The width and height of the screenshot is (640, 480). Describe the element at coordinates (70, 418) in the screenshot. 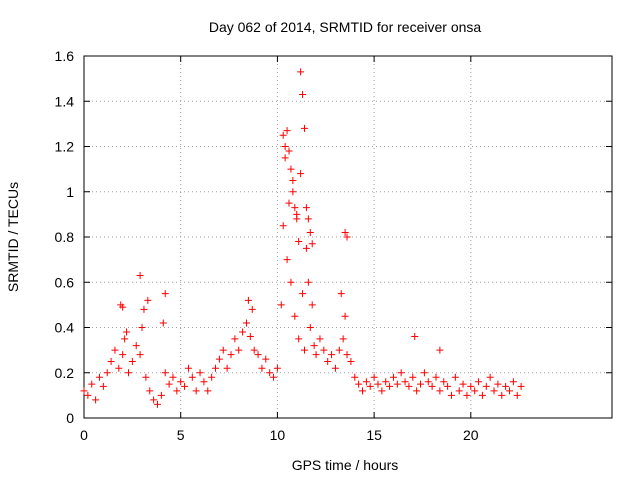

I see `y-tick-label: 0` at that location.